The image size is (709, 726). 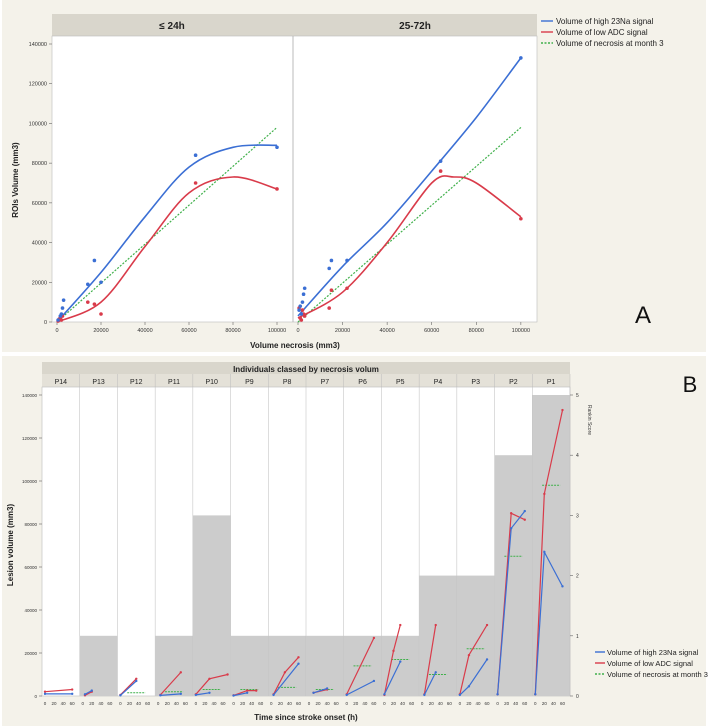 What do you see at coordinates (478, 703) in the screenshot?
I see `time-tick-label: 40` at bounding box center [478, 703].